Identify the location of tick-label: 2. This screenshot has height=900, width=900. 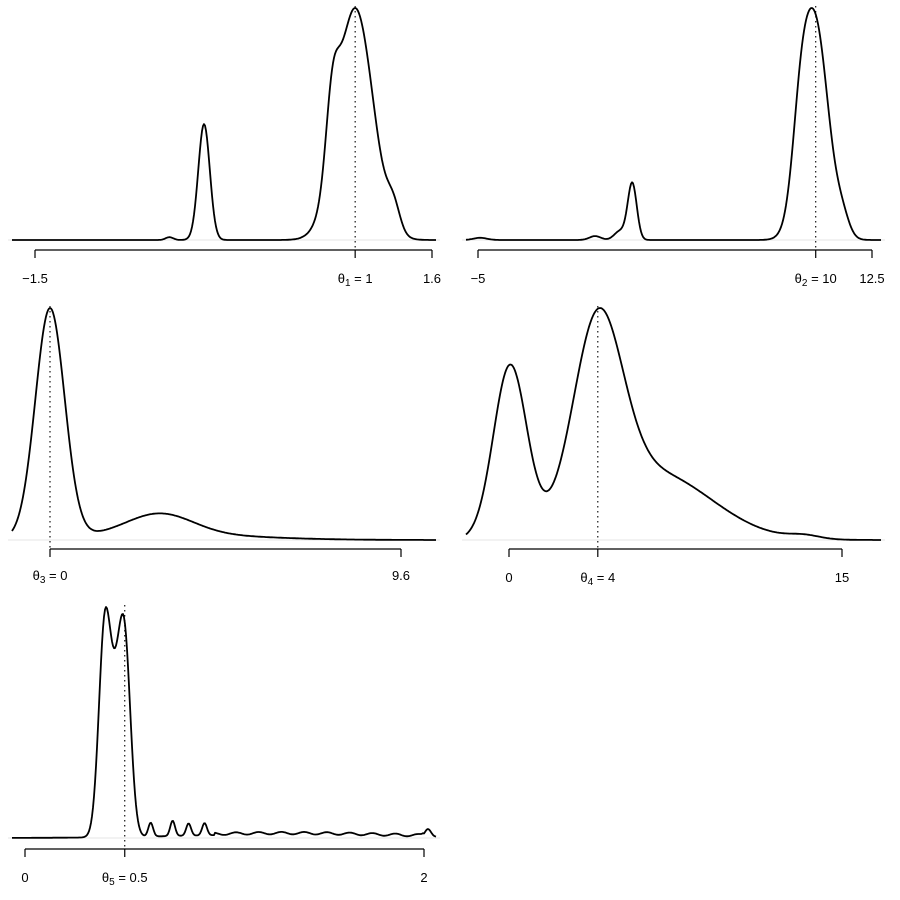
(423, 877).